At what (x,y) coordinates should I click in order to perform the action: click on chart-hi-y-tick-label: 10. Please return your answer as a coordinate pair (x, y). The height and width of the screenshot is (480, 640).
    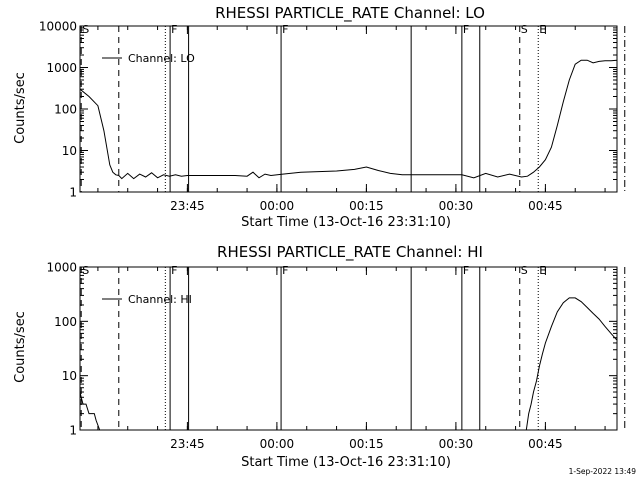
    Looking at the image, I should click on (69, 376).